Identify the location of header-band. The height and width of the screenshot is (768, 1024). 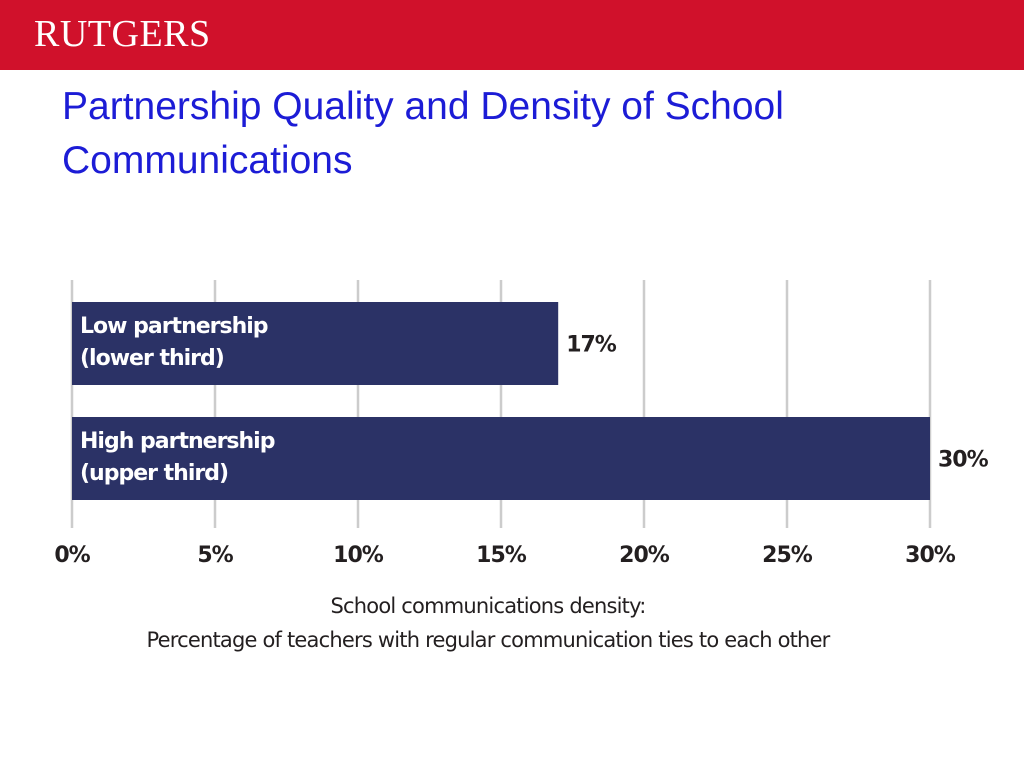
(512, 35).